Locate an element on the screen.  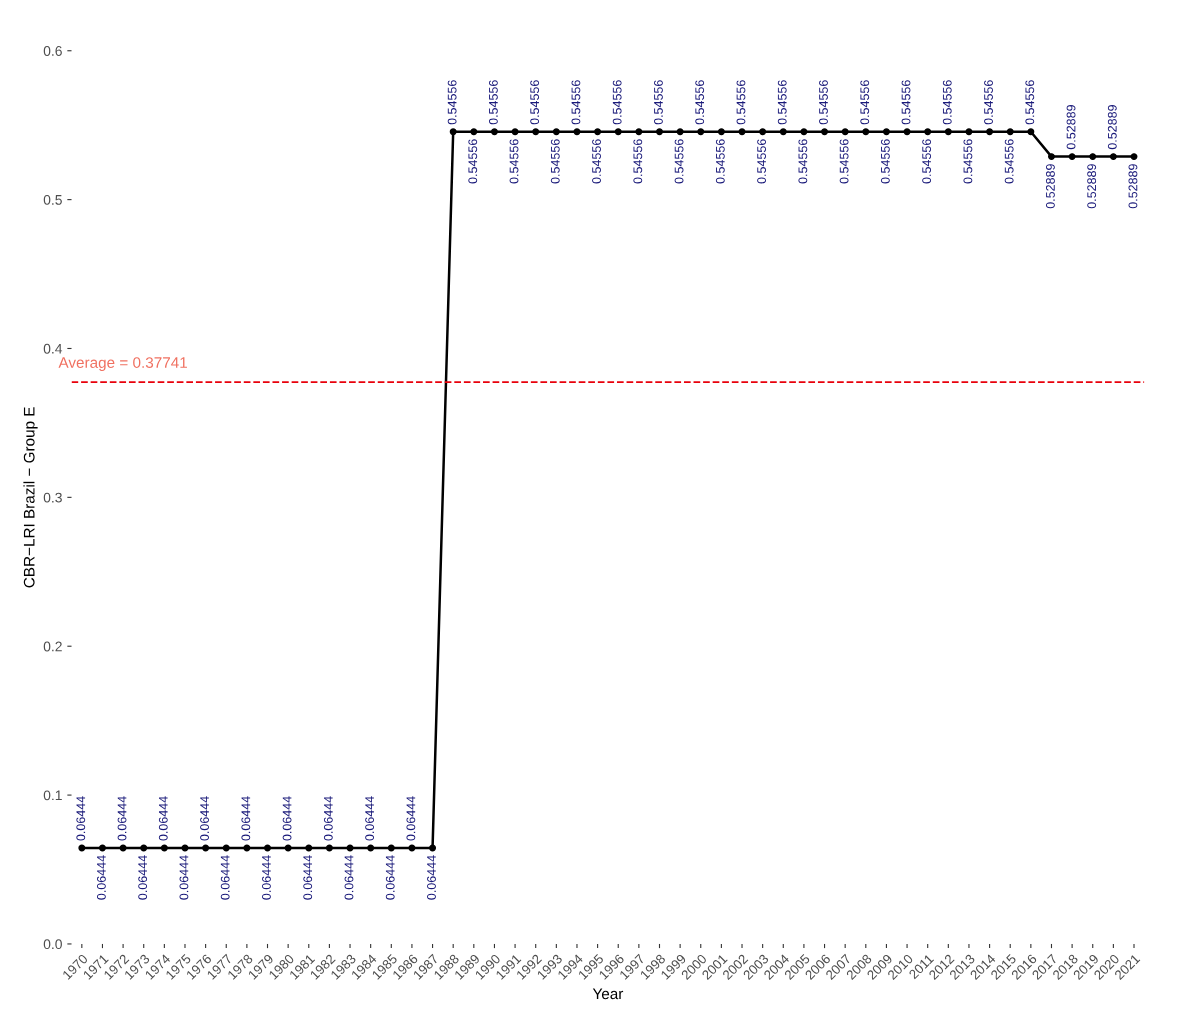
y-tick-label: 0.5 is located at coordinates (52, 199).